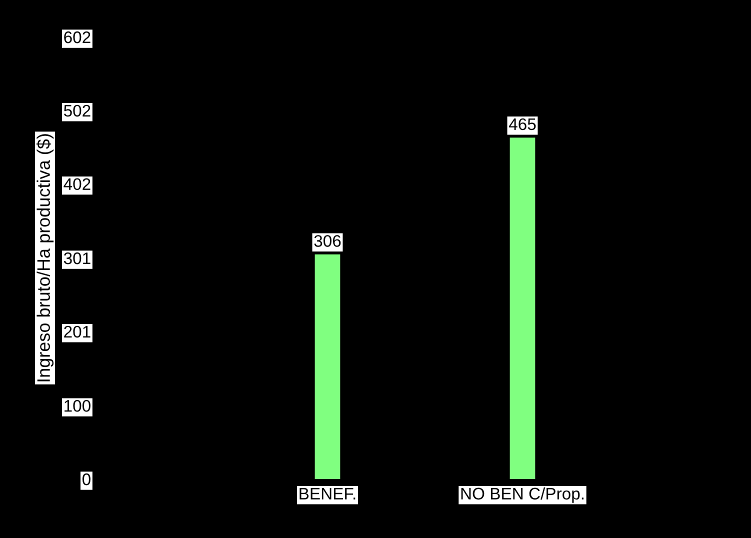  What do you see at coordinates (328, 494) in the screenshot?
I see `x-tick-label: BENEF.` at bounding box center [328, 494].